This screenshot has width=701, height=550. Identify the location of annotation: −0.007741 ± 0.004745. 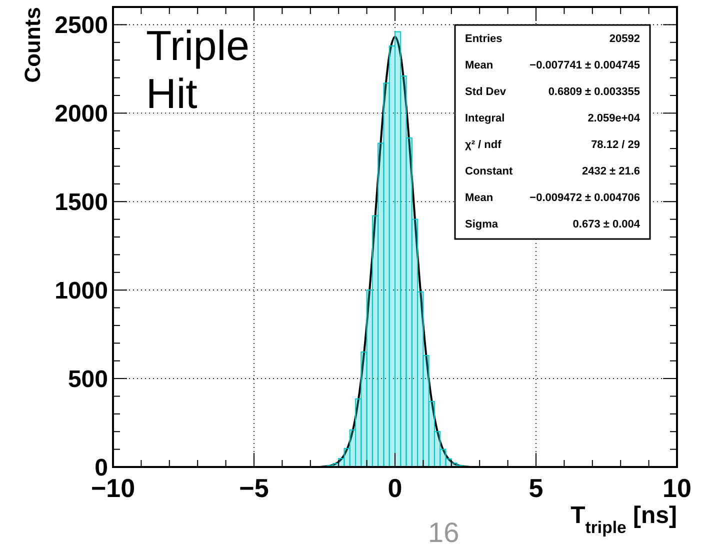
(585, 66).